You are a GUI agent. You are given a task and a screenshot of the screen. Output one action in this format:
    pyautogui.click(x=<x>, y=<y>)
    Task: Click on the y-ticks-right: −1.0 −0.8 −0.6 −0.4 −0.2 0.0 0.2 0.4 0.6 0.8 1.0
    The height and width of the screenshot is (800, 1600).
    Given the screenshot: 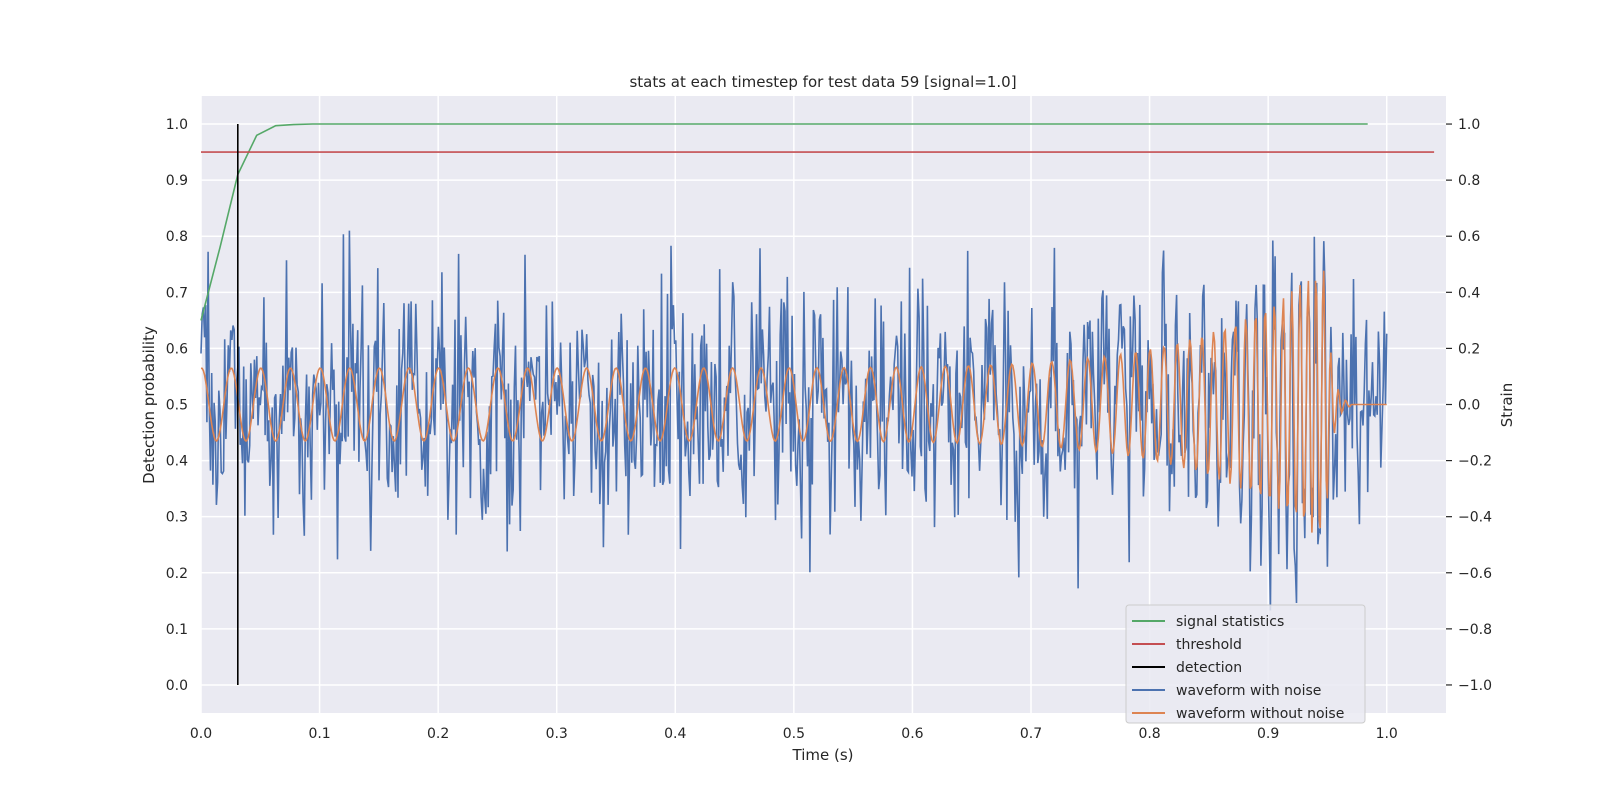 What is the action you would take?
    pyautogui.click(x=1469, y=405)
    